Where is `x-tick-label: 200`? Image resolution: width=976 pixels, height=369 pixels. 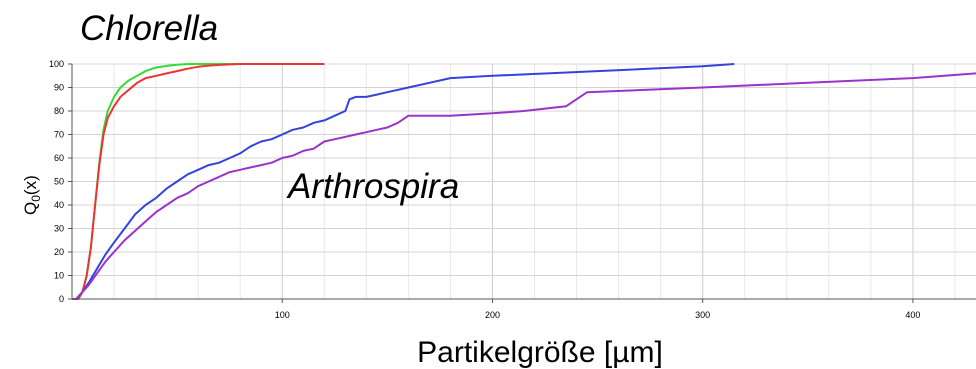
x-tick-label: 200 is located at coordinates (492, 315).